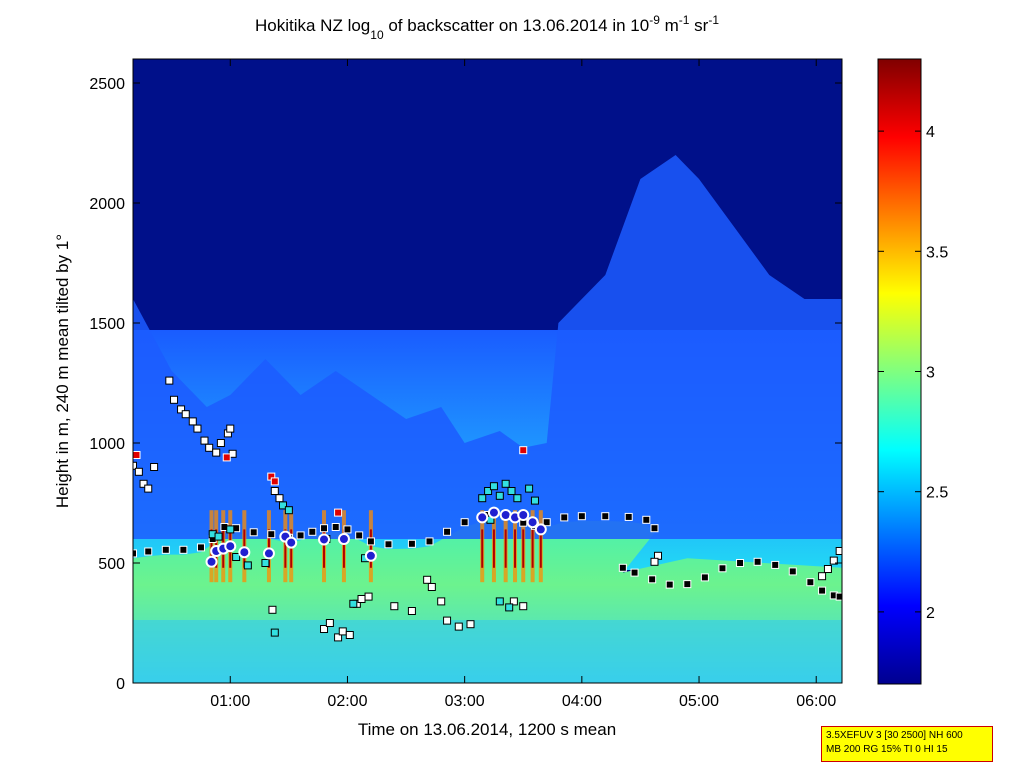  What do you see at coordinates (582, 701) in the screenshot?
I see `x-tick-label: 04:00` at bounding box center [582, 701].